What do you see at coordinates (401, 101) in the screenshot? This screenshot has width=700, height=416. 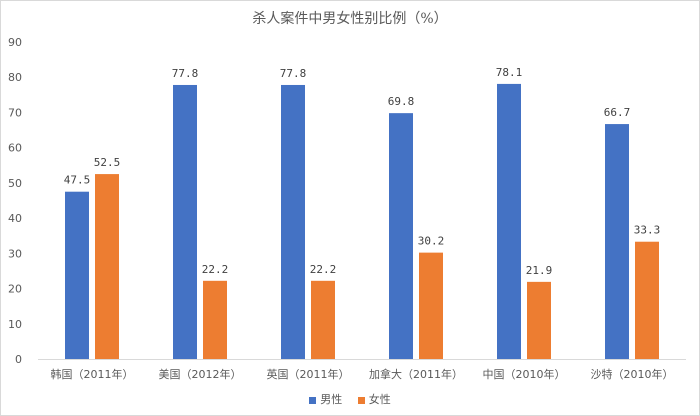 I see `data-label: 69.8` at bounding box center [401, 101].